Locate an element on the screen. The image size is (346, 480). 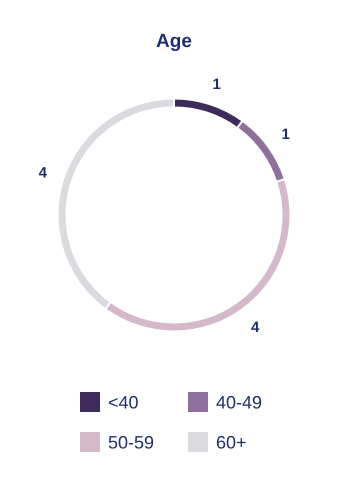
chart-title: Age is located at coordinates (174, 41).